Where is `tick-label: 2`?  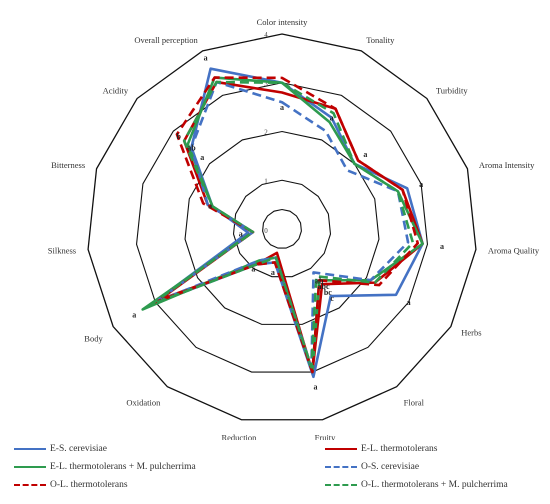 tick-label: 2 is located at coordinates (266, 133).